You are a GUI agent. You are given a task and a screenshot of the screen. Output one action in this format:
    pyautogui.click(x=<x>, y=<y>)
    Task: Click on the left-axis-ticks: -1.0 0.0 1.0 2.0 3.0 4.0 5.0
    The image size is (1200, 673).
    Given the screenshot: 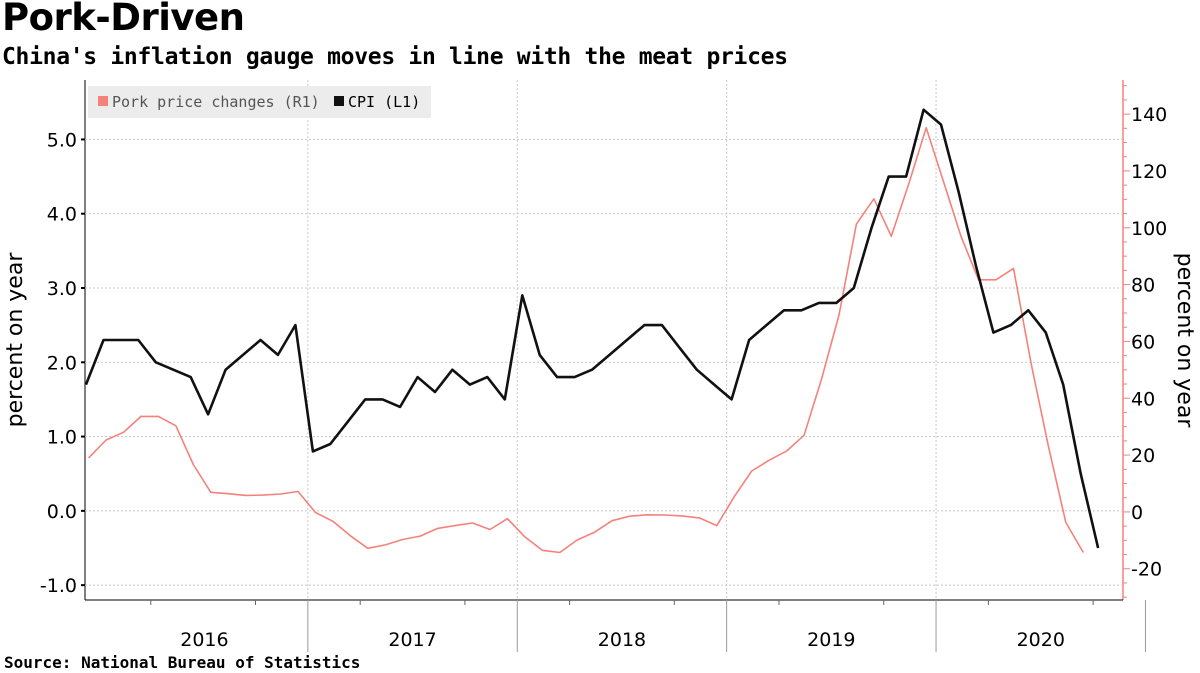 What is the action you would take?
    pyautogui.click(x=62, y=363)
    